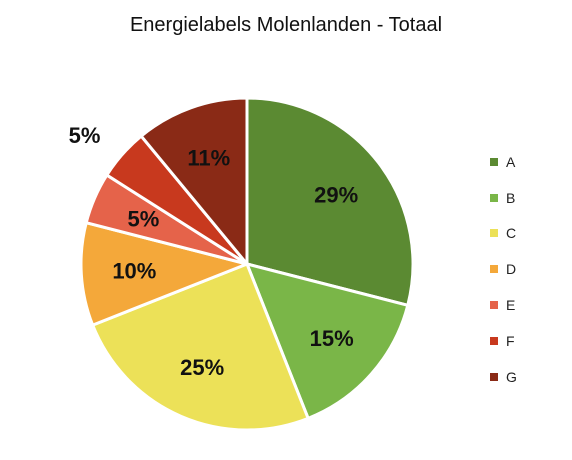  What do you see at coordinates (194, 182) in the screenshot?
I see `pie-slice-g` at bounding box center [194, 182].